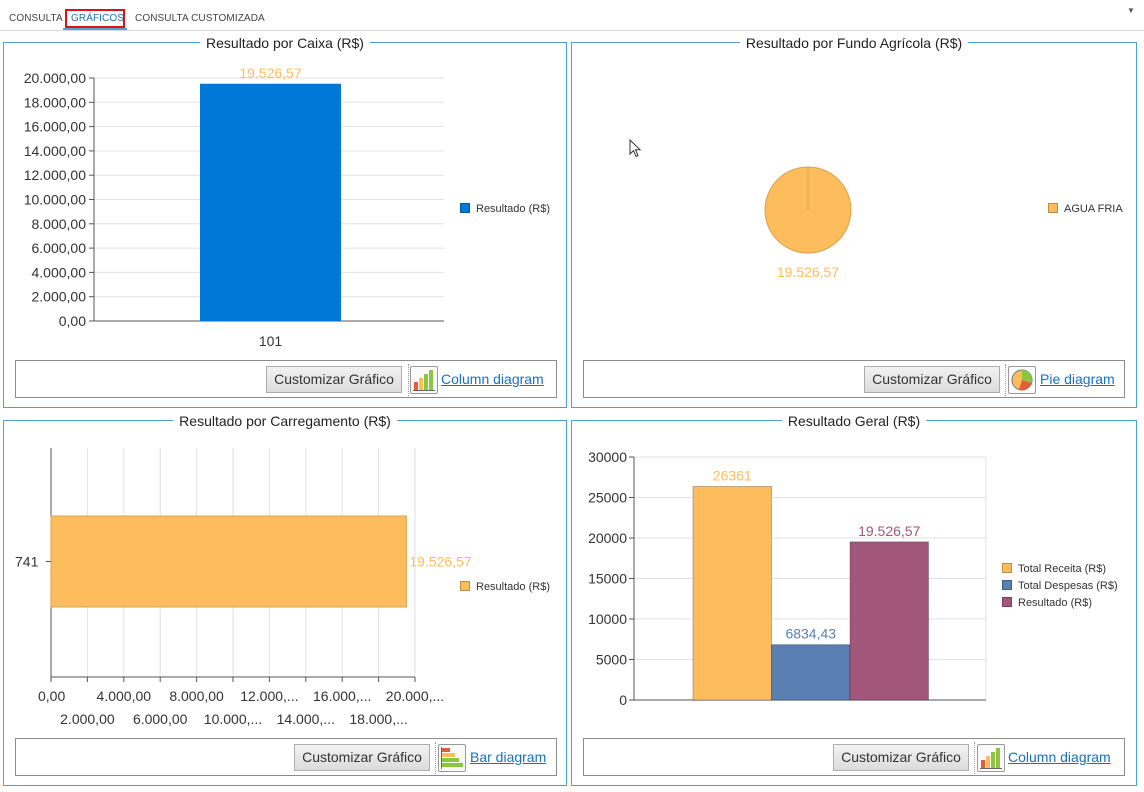 The image size is (1144, 792). What do you see at coordinates (732, 475) in the screenshot?
I see `data-label: 26361` at bounding box center [732, 475].